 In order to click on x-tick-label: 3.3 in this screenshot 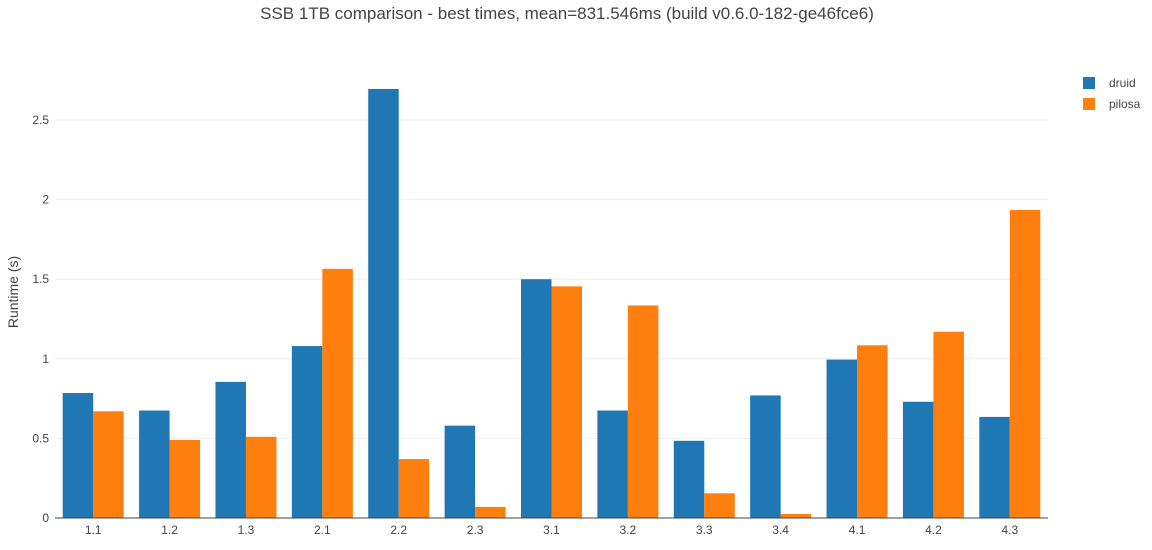, I will do `click(704, 530)`.